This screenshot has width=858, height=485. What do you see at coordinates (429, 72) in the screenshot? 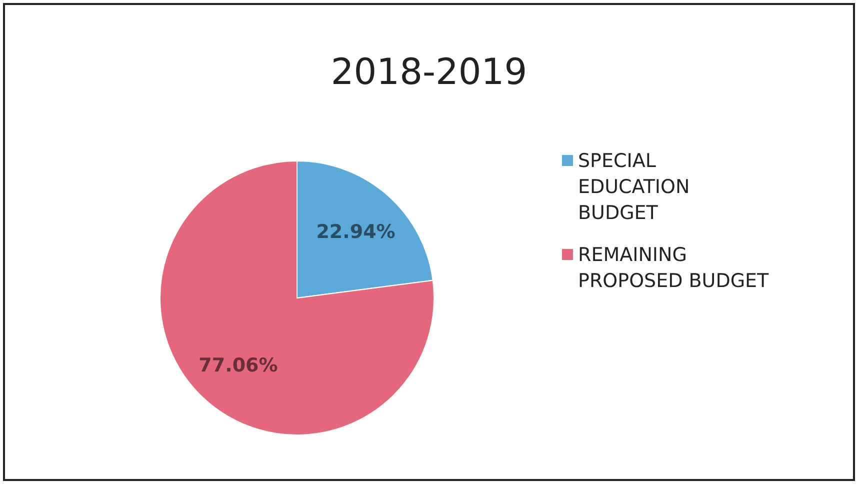
I see `chart-title: 2018-2019` at bounding box center [429, 72].